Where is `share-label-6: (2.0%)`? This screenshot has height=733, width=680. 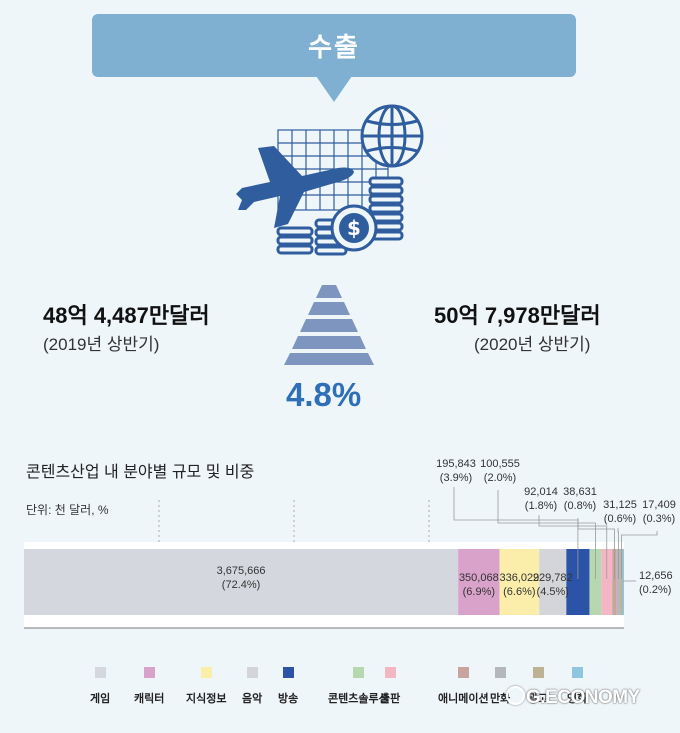 share-label-6: (2.0%) is located at coordinates (500, 478).